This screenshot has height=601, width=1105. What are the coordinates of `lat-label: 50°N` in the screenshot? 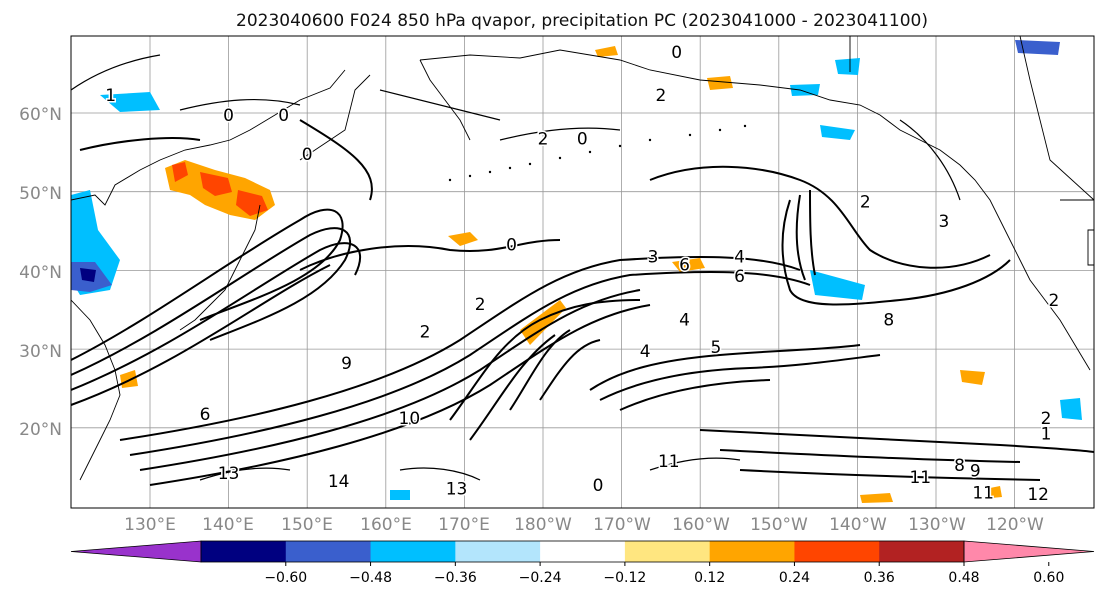 It's located at (40, 194).